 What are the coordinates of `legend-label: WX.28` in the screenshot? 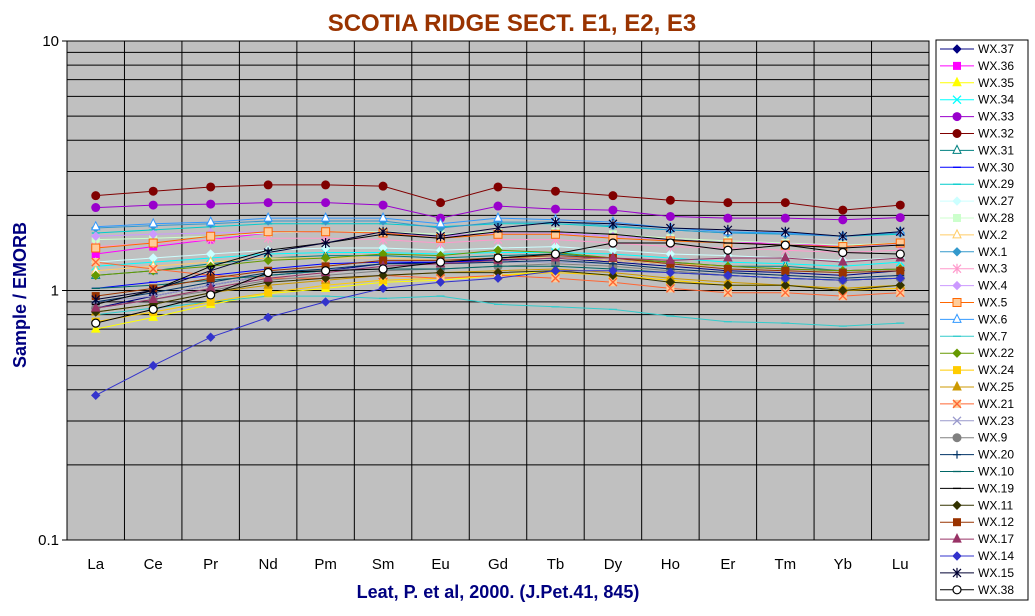 It's located at (996, 218).